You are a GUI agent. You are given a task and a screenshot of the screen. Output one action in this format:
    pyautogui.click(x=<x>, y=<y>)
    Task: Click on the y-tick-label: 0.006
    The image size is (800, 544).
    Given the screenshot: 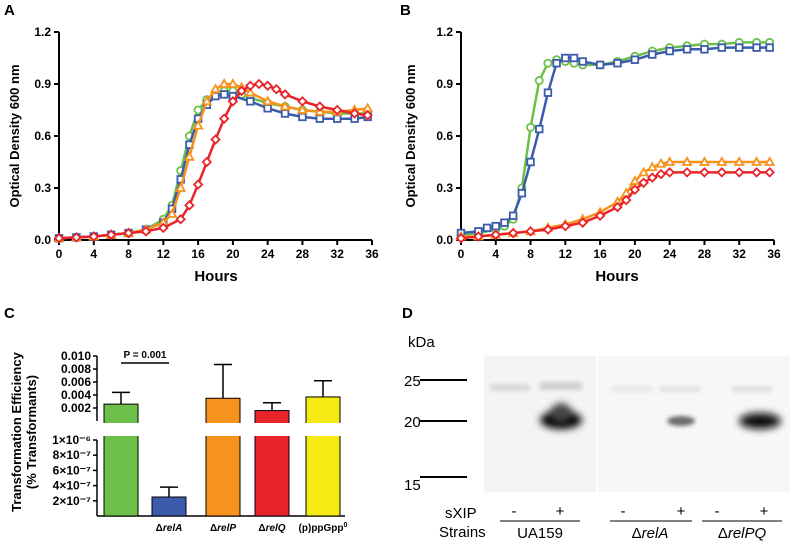 What is the action you would take?
    pyautogui.click(x=76, y=382)
    